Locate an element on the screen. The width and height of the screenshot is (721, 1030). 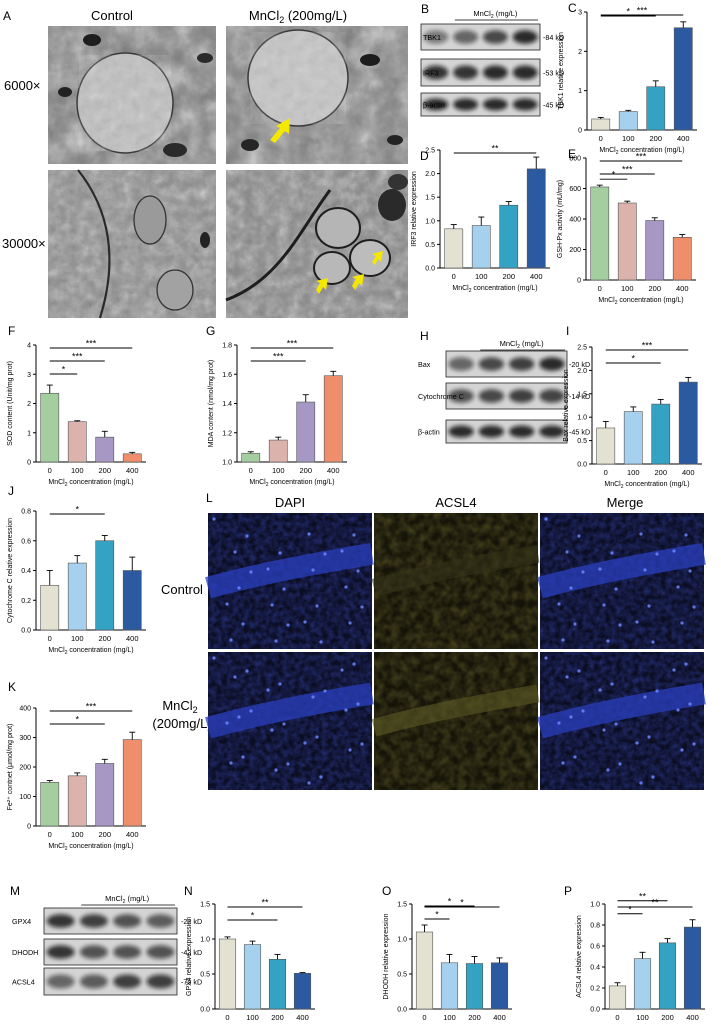
y-tick-label: 2.5 is located at coordinates (582, 348).